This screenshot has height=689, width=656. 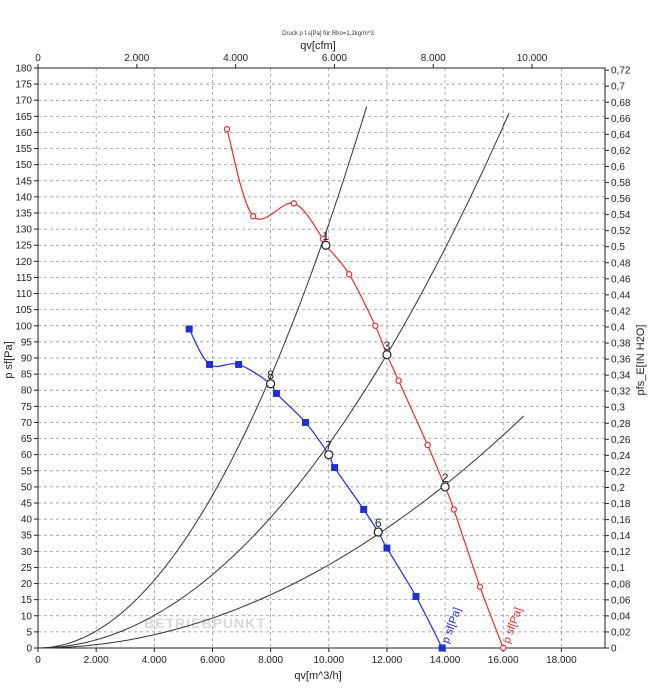 What do you see at coordinates (618, 327) in the screenshot?
I see `y2-tick-label: 0,4` at bounding box center [618, 327].